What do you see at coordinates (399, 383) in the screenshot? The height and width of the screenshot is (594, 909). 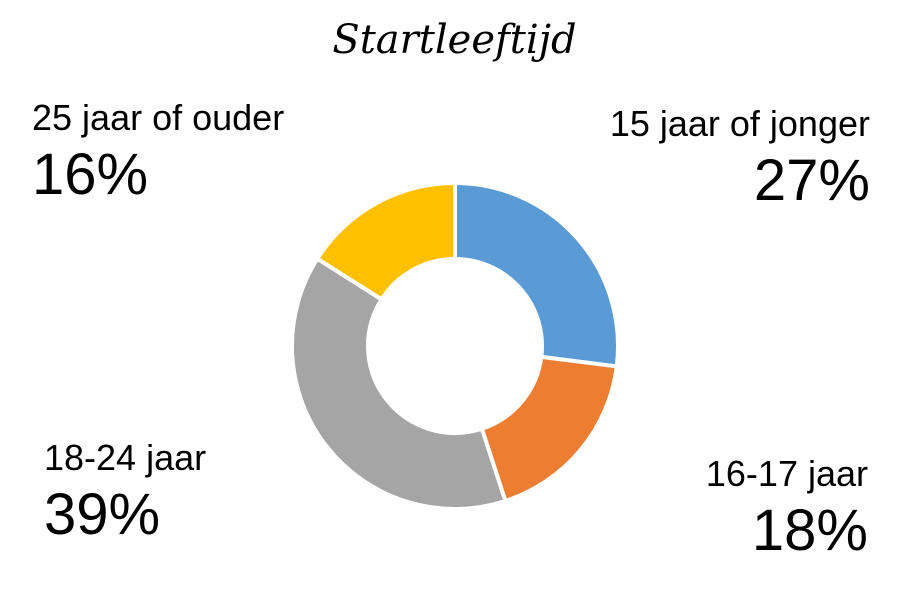 I see `donut-slice-18-24-jaar` at bounding box center [399, 383].